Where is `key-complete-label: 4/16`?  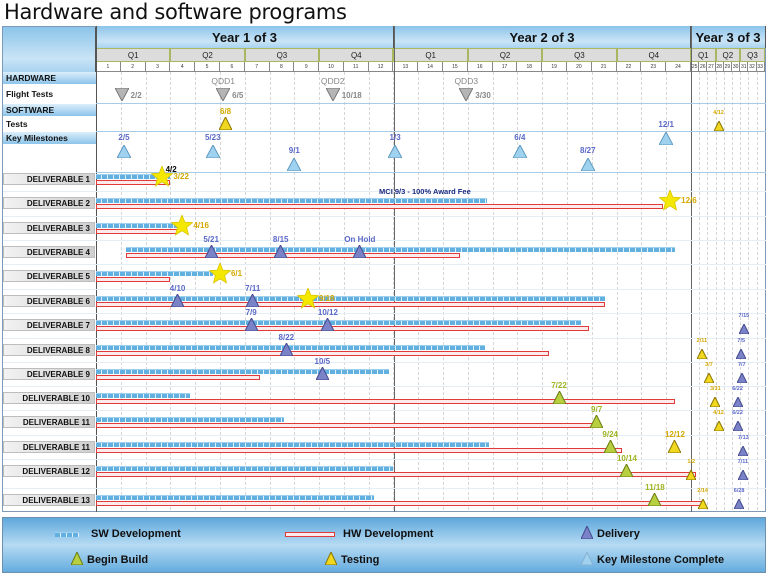
key-complete-label: 4/16 is located at coordinates (201, 225).